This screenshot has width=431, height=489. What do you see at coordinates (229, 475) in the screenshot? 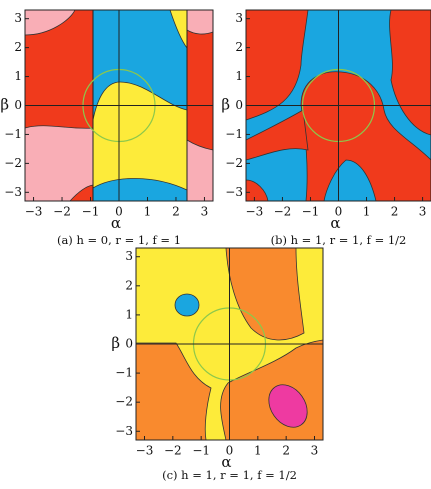
I see `caption: (c) h = 1, r = 1, f = 1/2` at bounding box center [229, 475].